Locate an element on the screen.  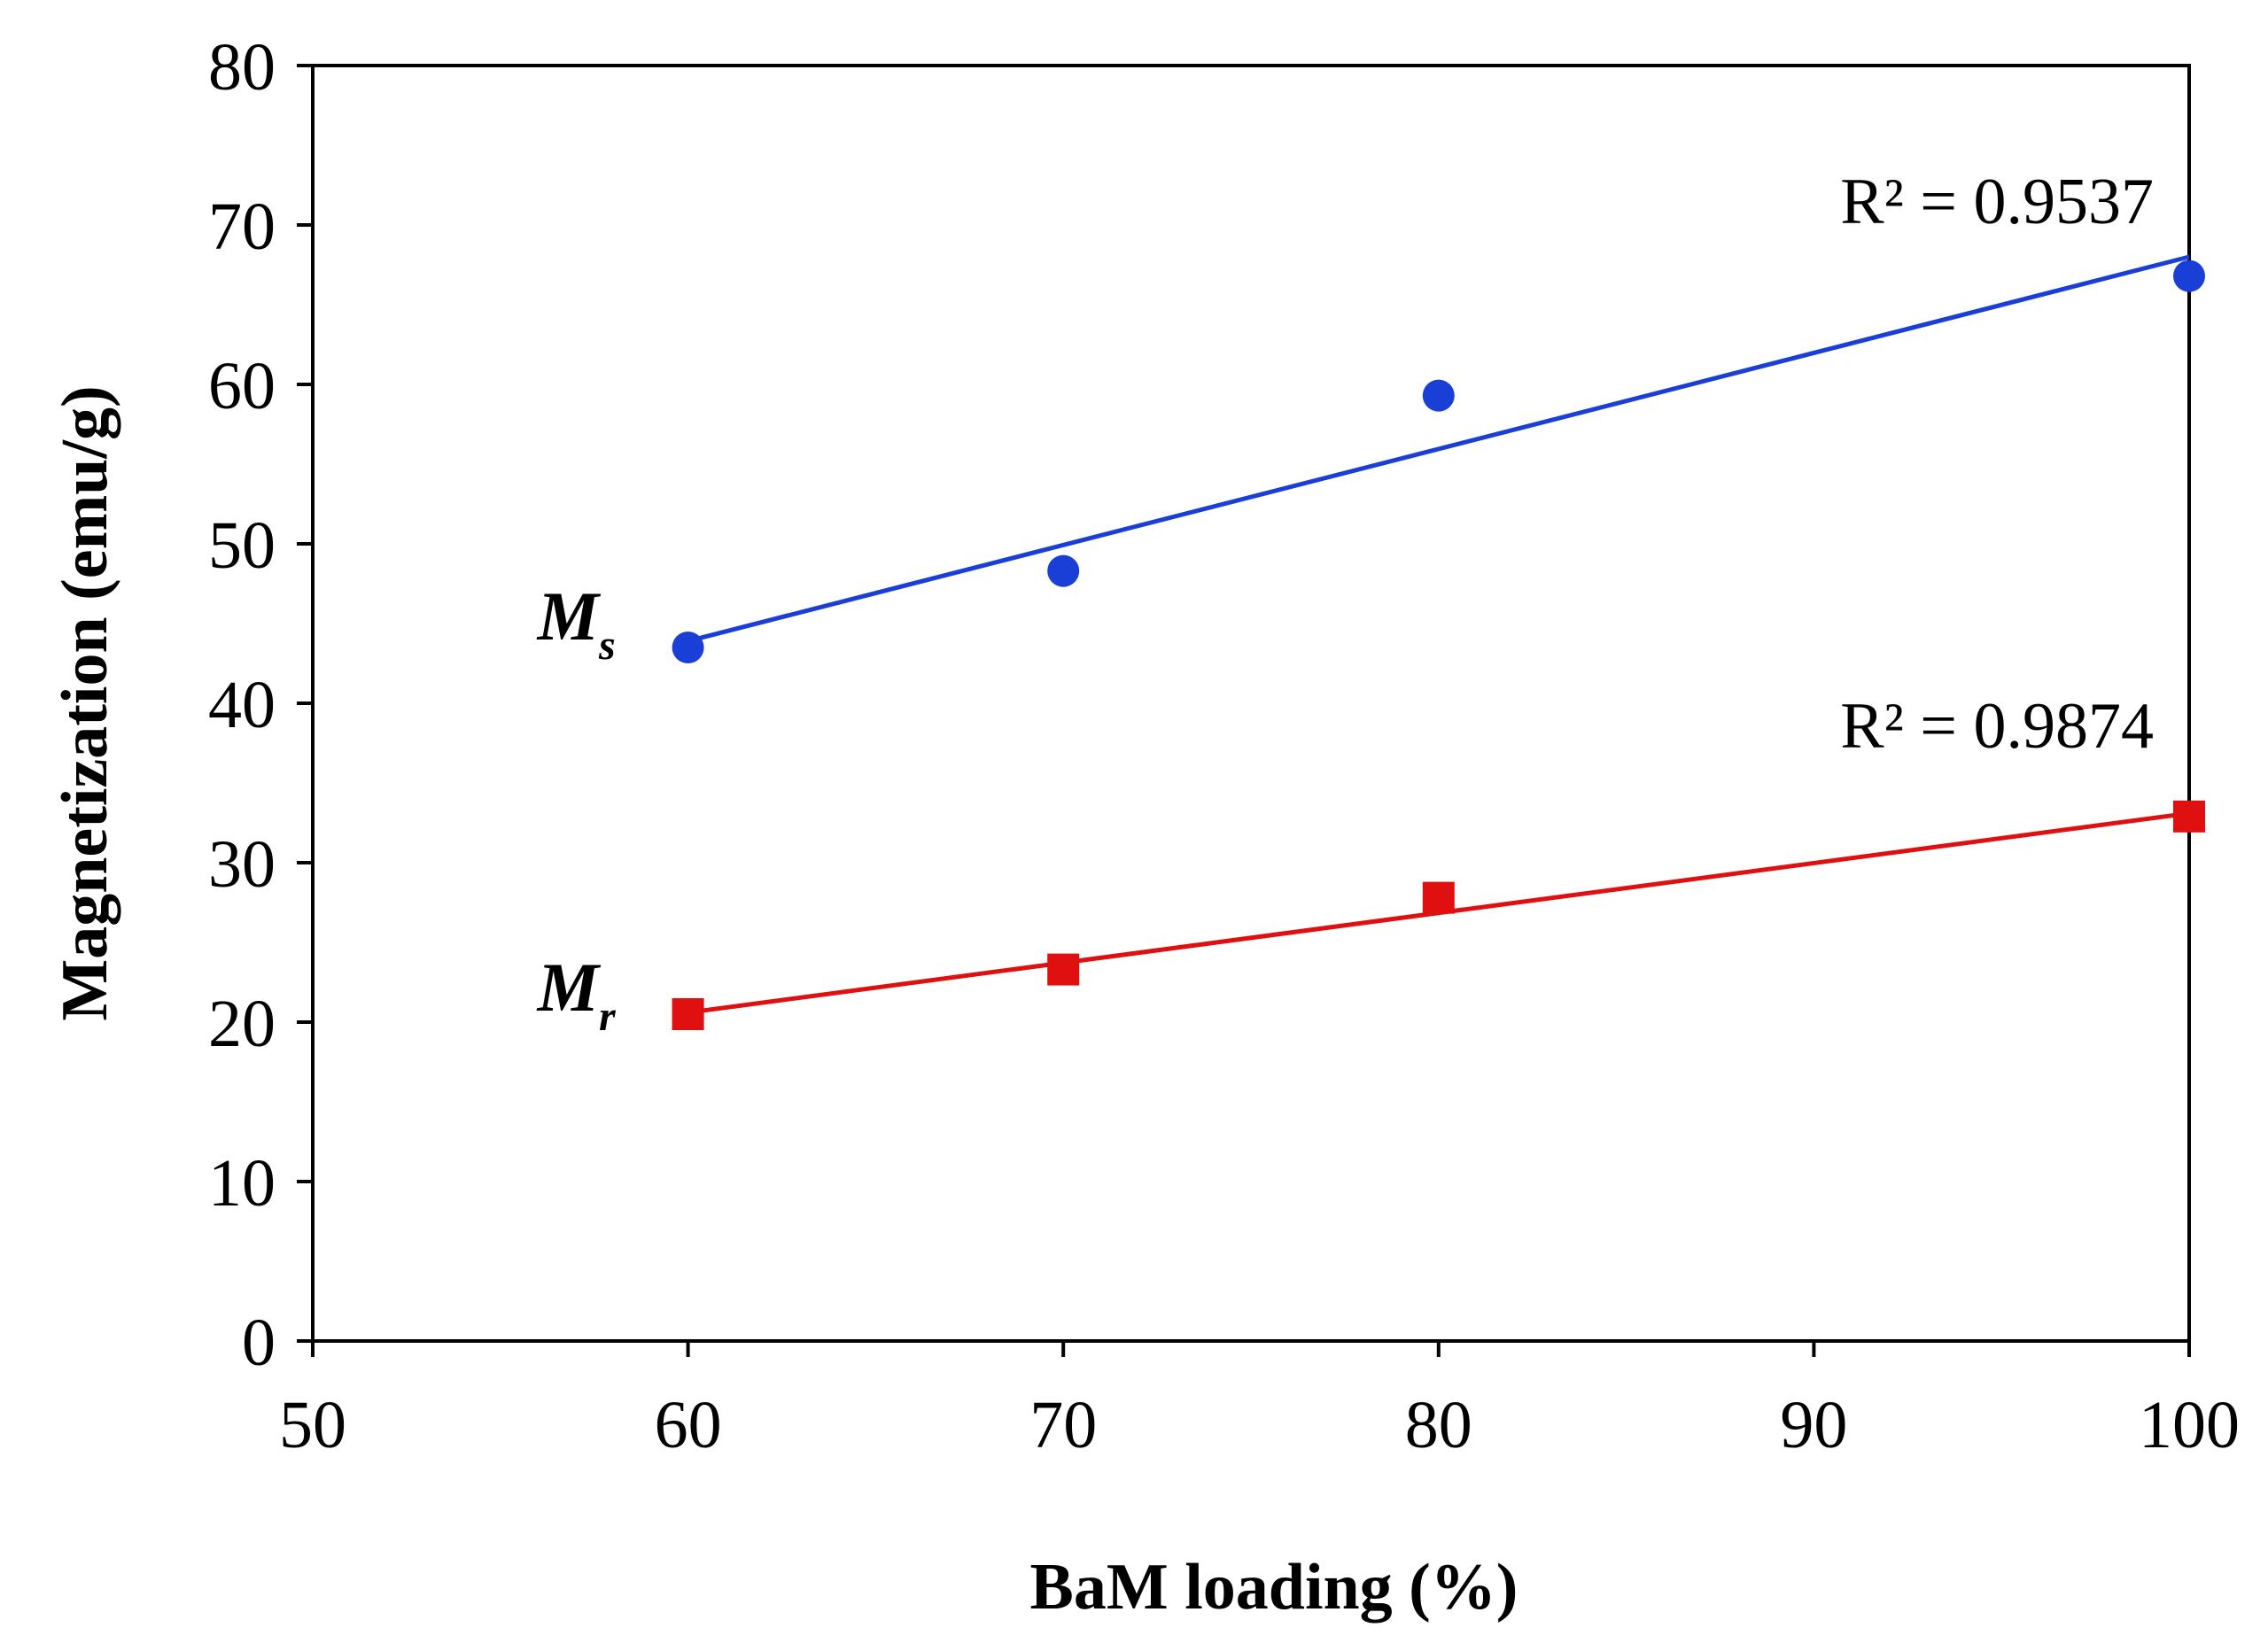
series-label-ms: Ms is located at coordinates (576, 623).